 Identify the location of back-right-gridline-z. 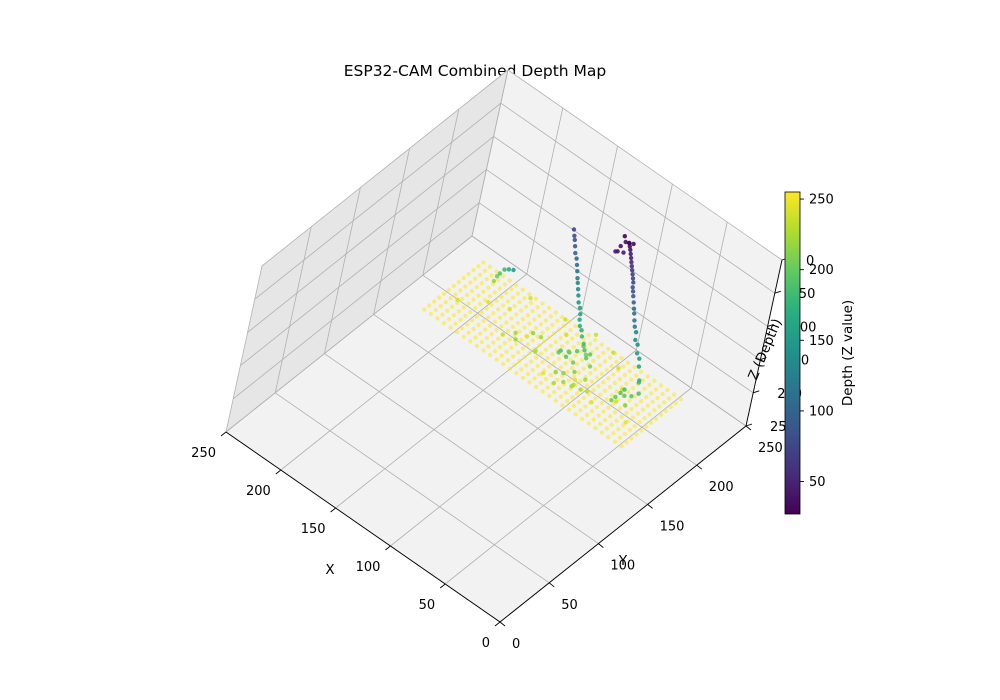
(385, 168).